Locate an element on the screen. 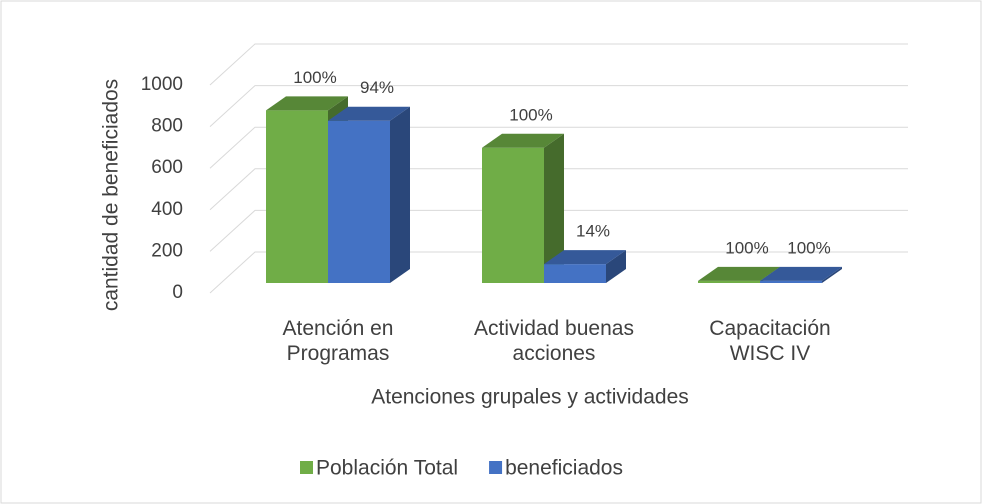 This screenshot has height=504, width=982. y-tick-label: 400 is located at coordinates (167, 209).